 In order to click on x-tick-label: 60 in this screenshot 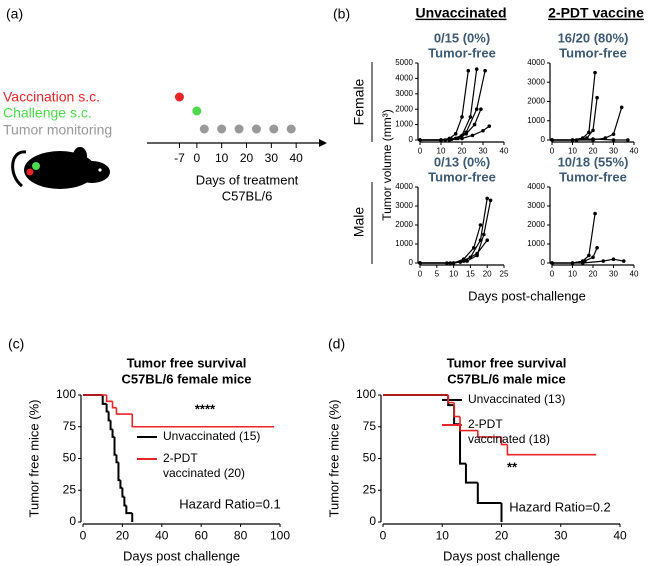, I will do `click(202, 536)`.